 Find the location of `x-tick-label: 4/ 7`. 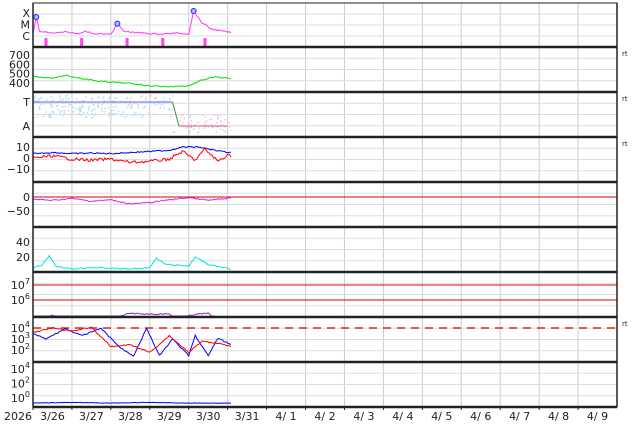

x-tick-label: 4/ 7 is located at coordinates (519, 416).